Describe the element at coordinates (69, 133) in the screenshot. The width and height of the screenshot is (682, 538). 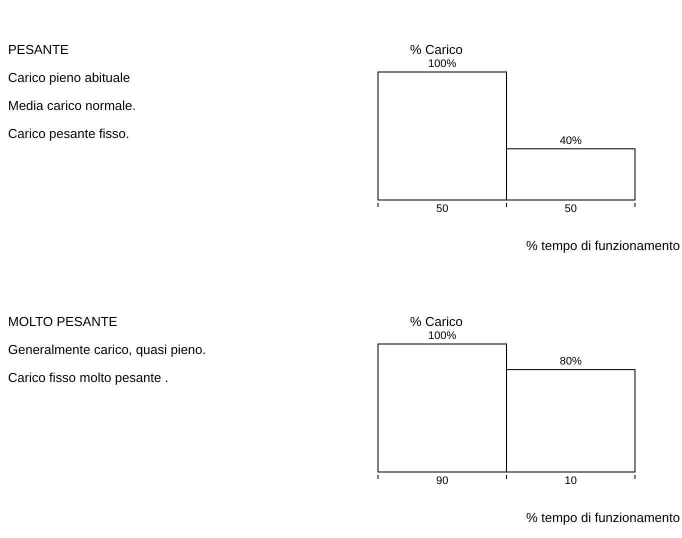
I see `text: Carico pesante fisso.` at that location.